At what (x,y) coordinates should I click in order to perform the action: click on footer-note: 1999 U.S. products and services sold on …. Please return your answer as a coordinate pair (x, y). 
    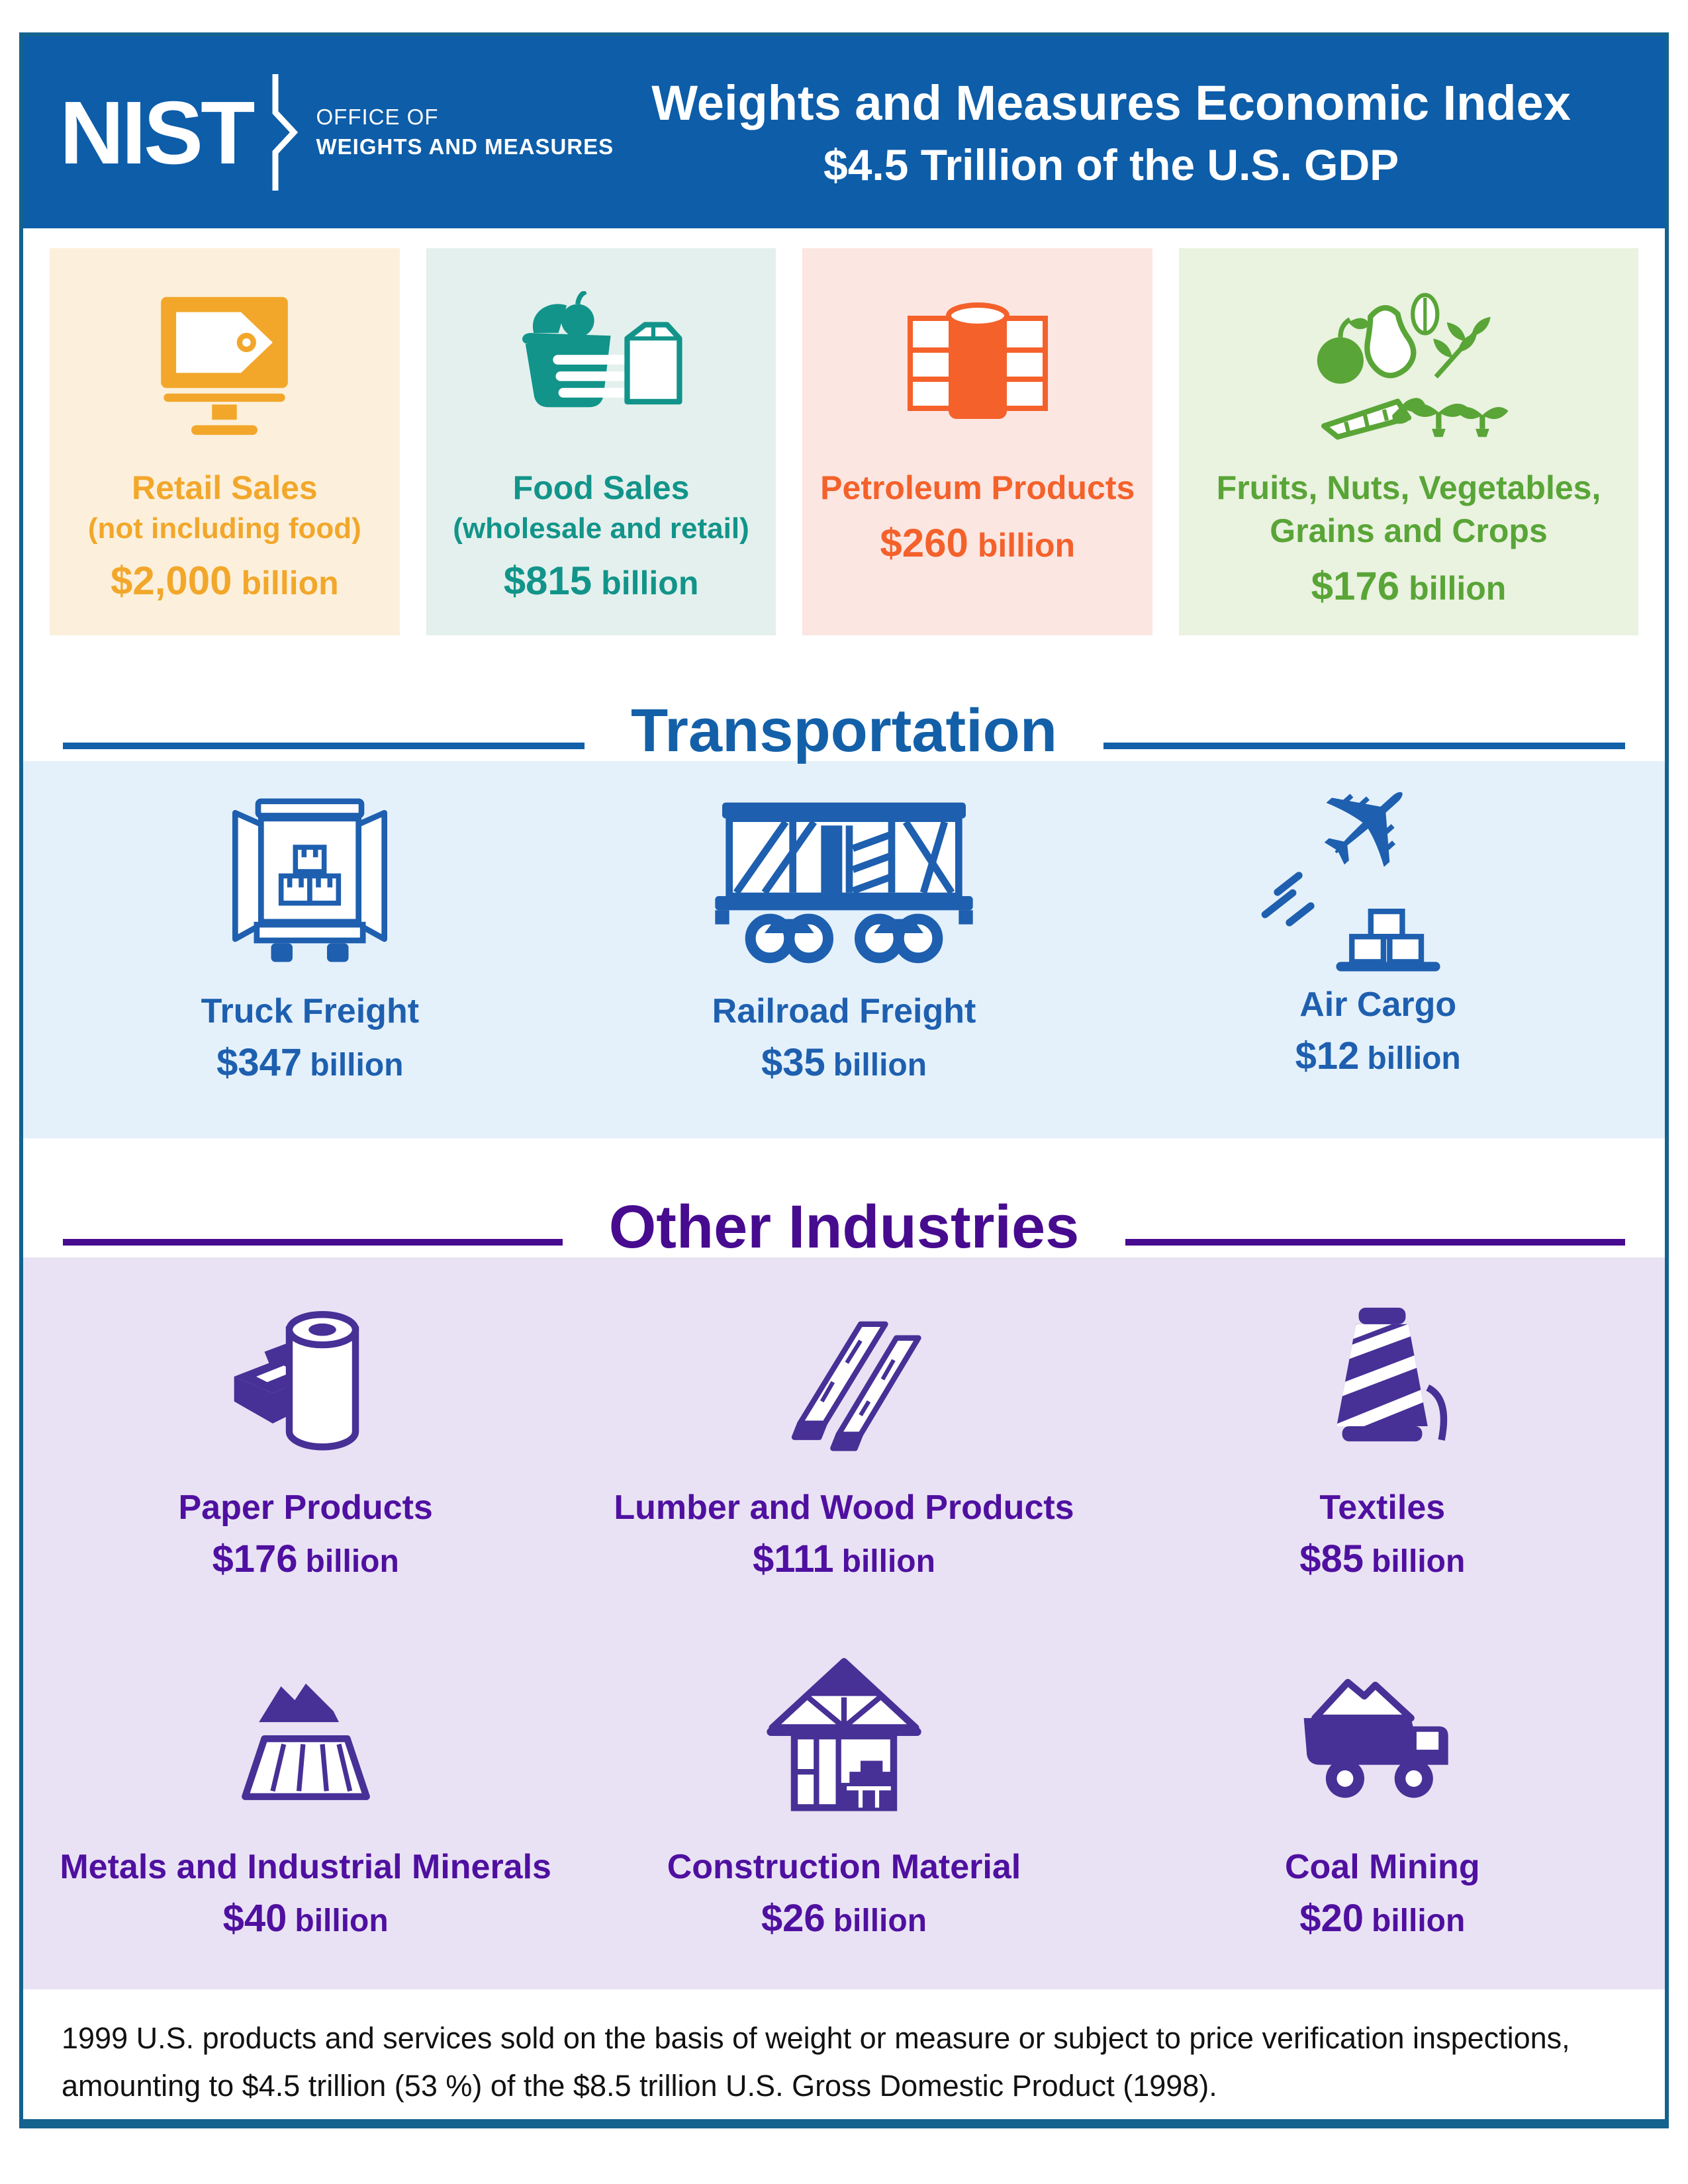
    Looking at the image, I should click on (844, 2054).